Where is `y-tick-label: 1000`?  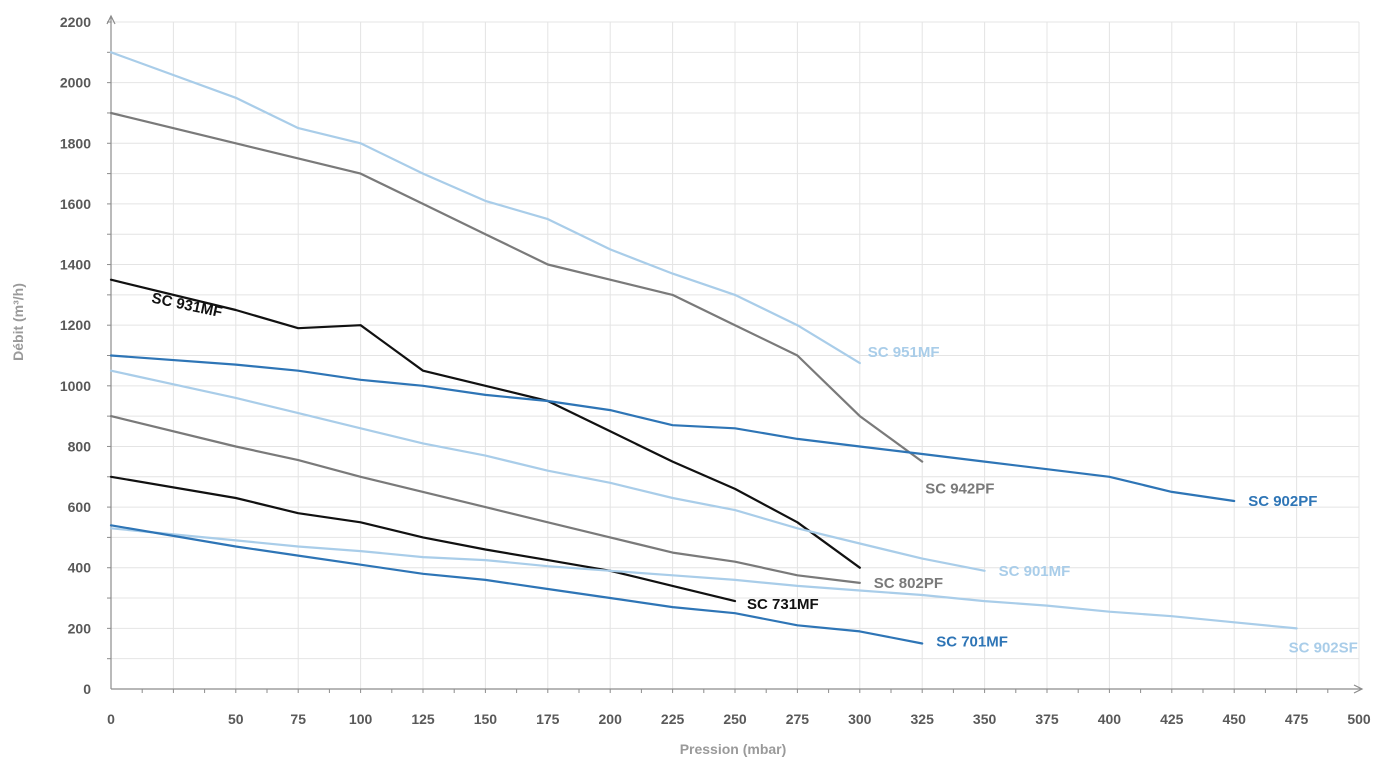
y-tick-label: 1000 is located at coordinates (75, 386).